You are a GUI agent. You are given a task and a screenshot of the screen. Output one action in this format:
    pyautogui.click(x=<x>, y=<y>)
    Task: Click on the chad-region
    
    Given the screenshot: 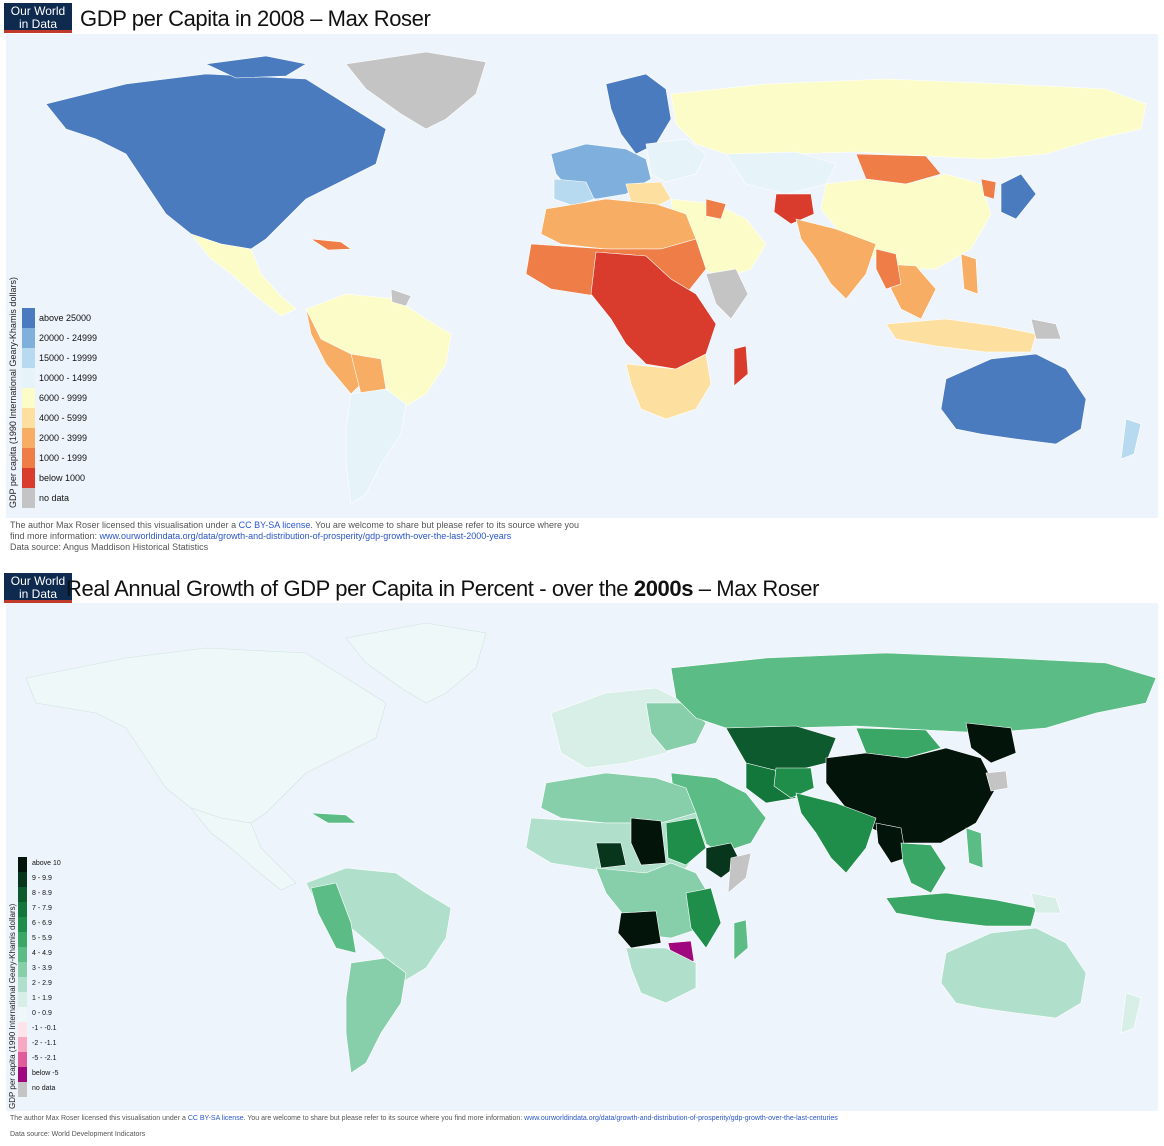 What is the action you would take?
    pyautogui.click(x=648, y=841)
    